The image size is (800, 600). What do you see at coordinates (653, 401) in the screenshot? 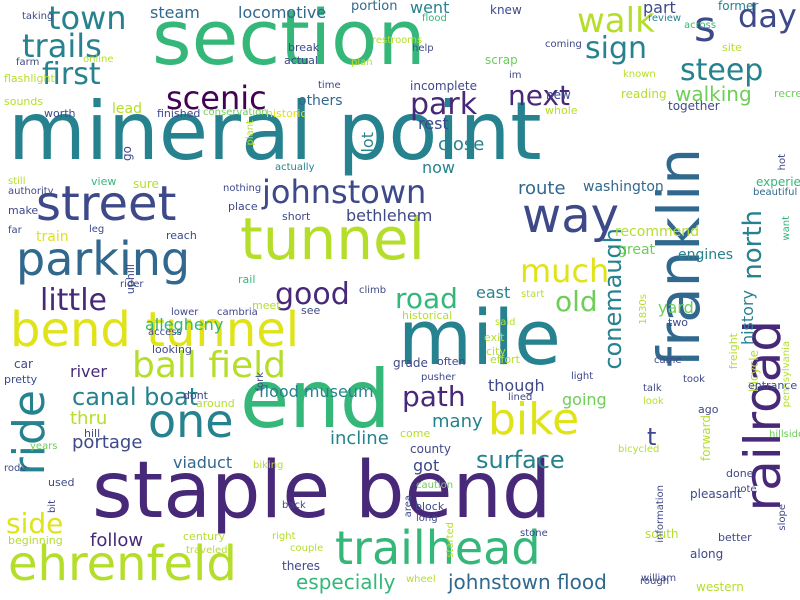
I see `cloud-word: look` at bounding box center [653, 401].